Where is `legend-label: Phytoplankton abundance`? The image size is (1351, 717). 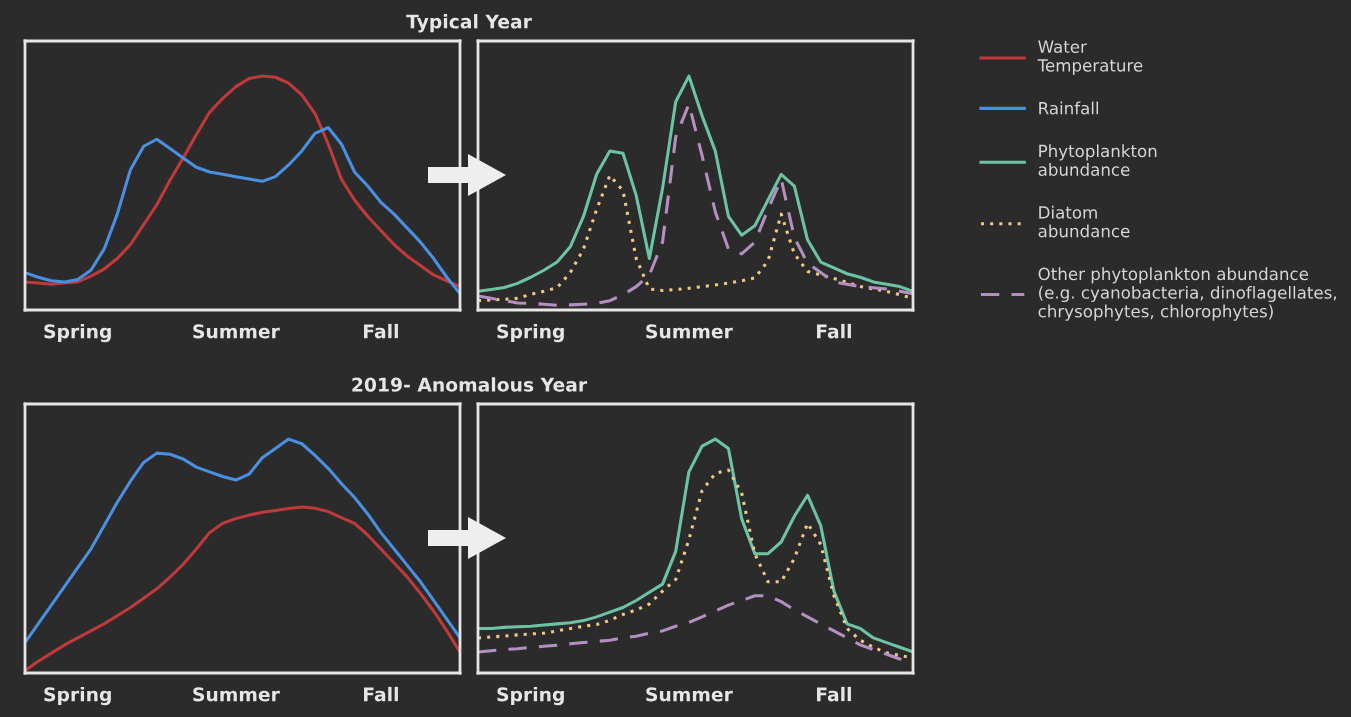
legend-label: Phytoplankton abundance is located at coordinates (1097, 160).